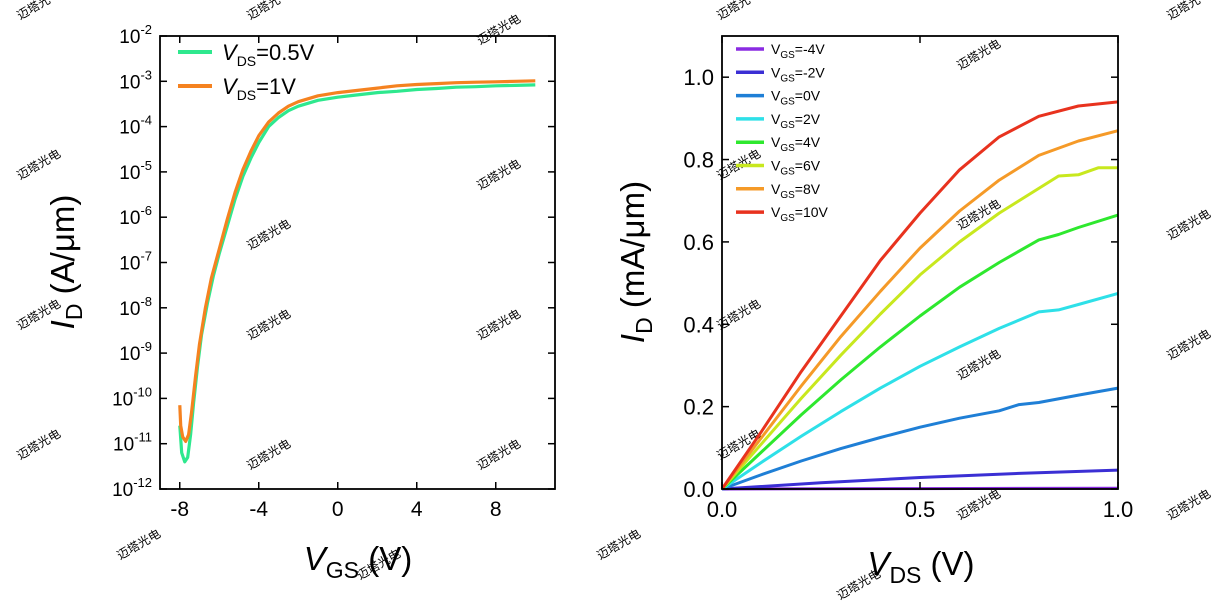  What do you see at coordinates (796, 121) in the screenshot?
I see `legend-label: VGS=2V` at bounding box center [796, 121].